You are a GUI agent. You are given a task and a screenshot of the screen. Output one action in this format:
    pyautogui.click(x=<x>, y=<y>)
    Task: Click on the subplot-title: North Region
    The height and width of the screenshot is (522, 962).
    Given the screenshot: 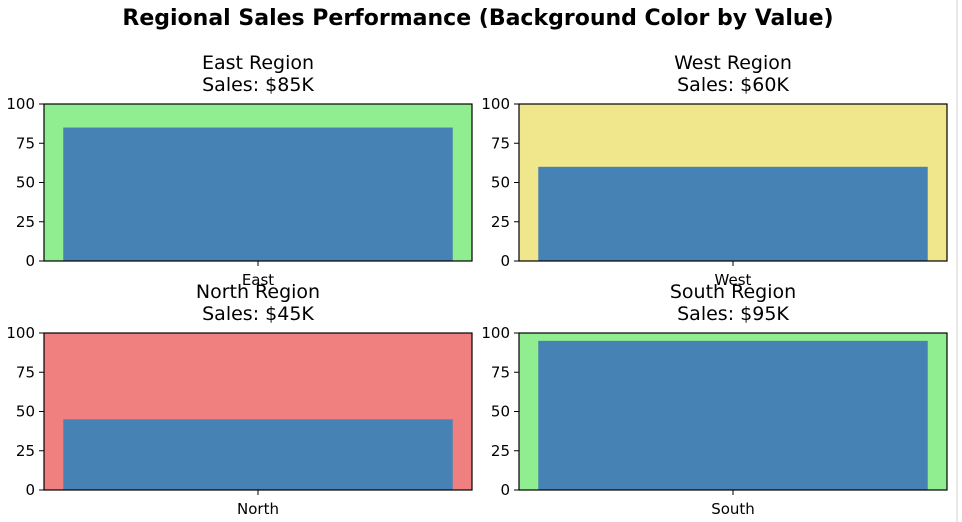 What is the action you would take?
    pyautogui.click(x=258, y=292)
    